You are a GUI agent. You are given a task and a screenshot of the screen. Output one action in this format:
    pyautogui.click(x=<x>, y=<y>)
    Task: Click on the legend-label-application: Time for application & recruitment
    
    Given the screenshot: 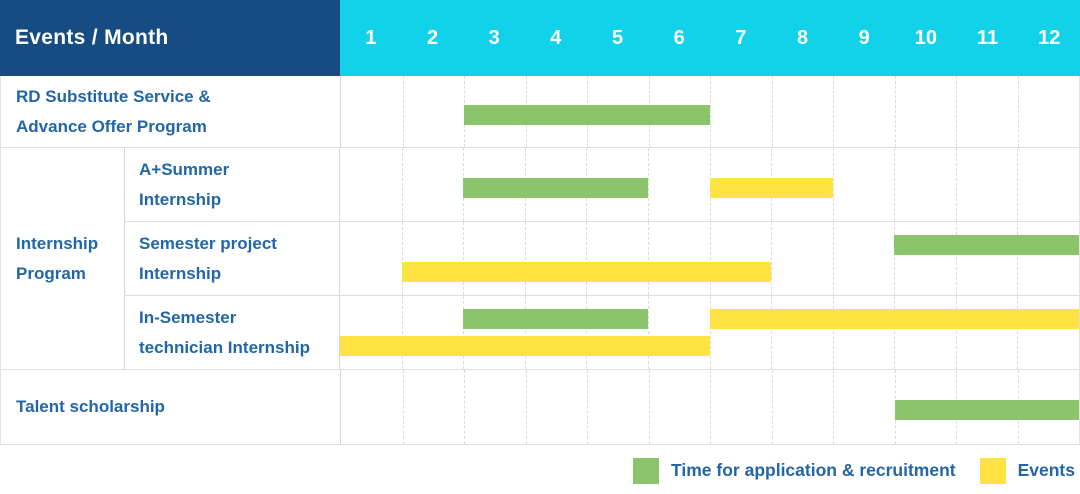 What is the action you would take?
    pyautogui.click(x=813, y=470)
    